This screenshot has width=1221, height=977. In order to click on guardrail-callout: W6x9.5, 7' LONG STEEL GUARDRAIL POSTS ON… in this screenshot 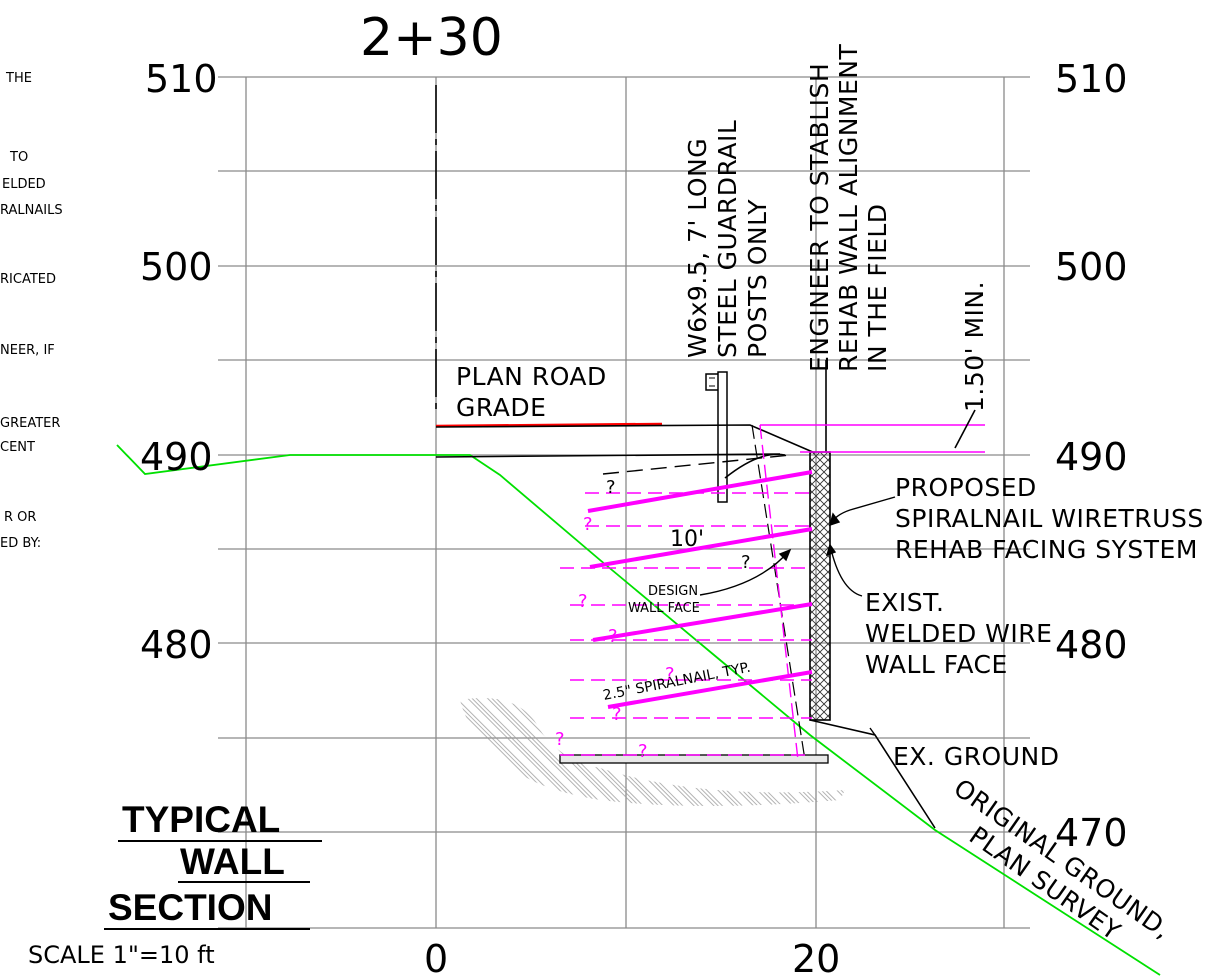, I will do `click(727, 239)`.